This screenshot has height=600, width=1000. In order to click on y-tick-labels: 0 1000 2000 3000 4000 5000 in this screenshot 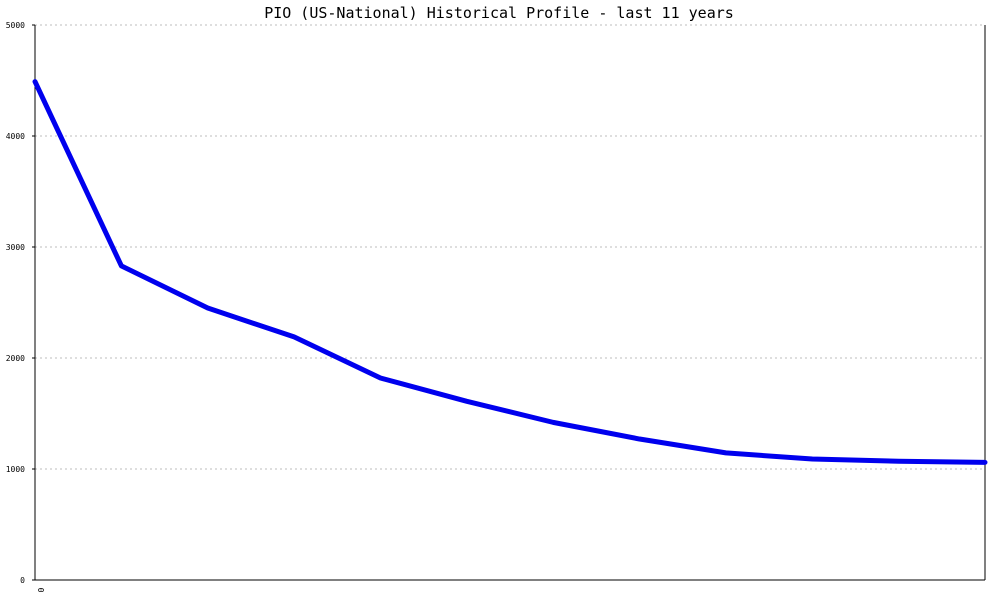, I will do `click(20, 303)`.